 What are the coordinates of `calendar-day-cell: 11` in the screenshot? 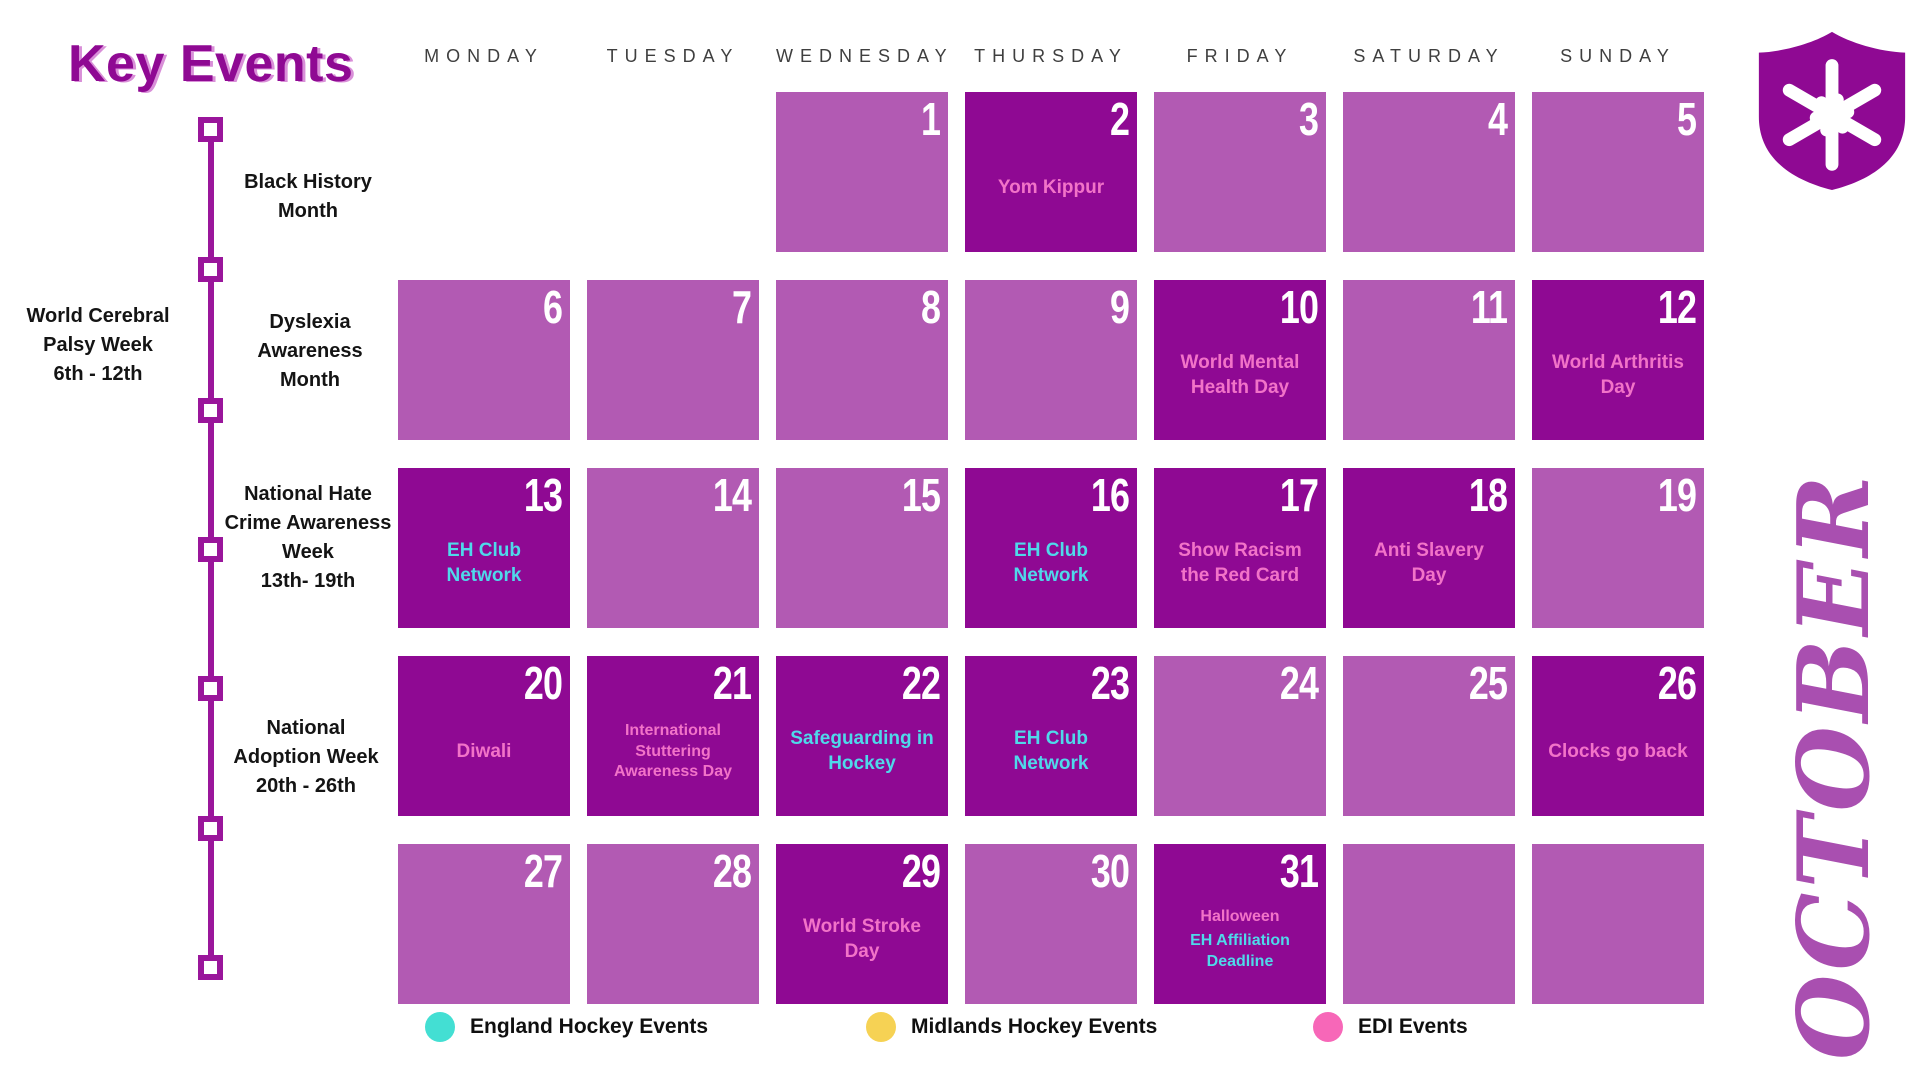 It's located at (1429, 360).